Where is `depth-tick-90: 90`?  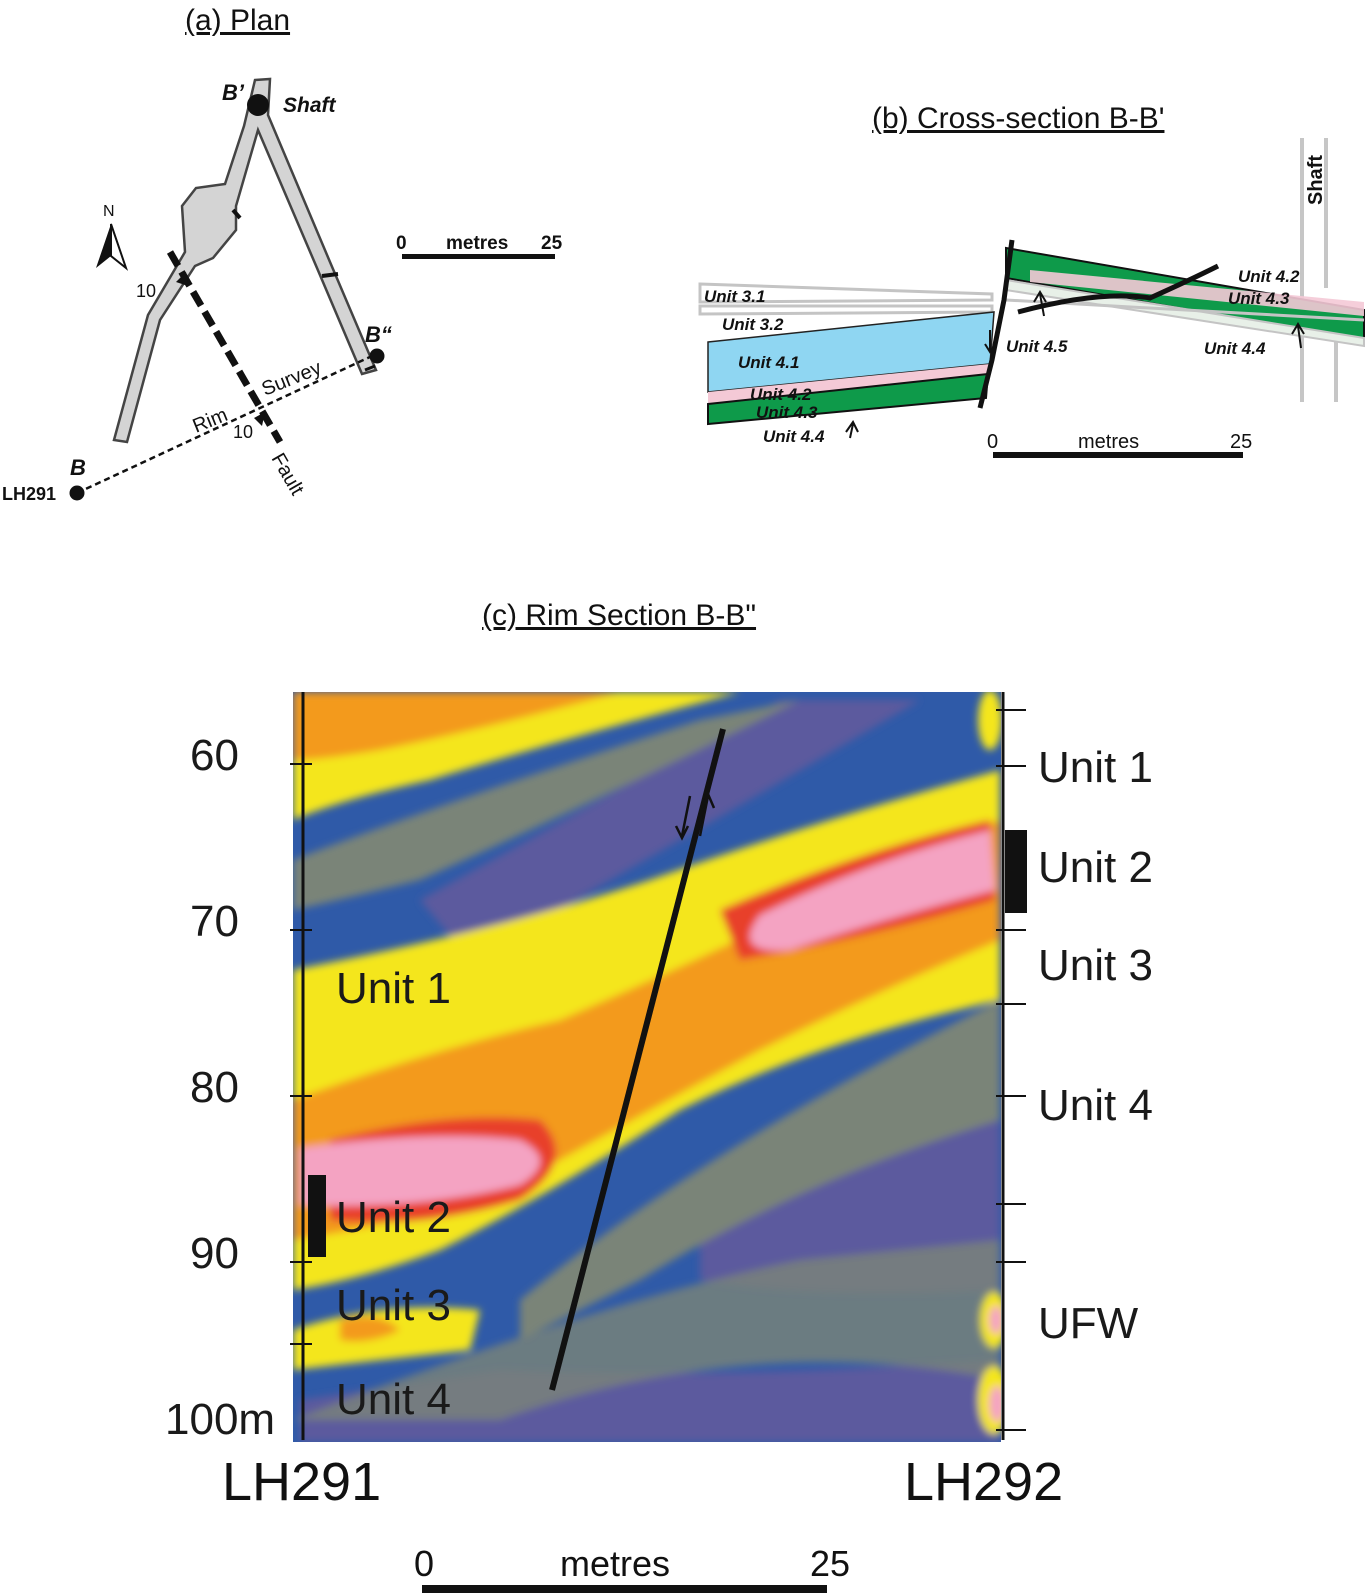
depth-tick-90: 90 is located at coordinates (214, 1253).